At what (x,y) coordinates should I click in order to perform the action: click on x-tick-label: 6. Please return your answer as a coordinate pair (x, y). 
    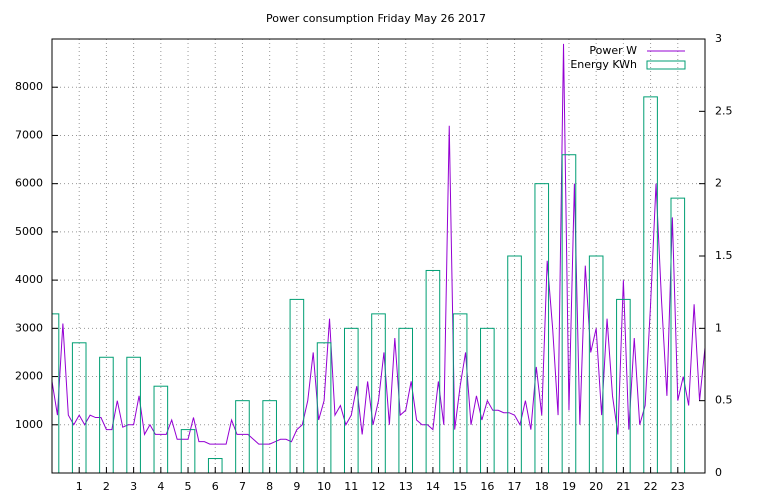
    Looking at the image, I should click on (215, 486).